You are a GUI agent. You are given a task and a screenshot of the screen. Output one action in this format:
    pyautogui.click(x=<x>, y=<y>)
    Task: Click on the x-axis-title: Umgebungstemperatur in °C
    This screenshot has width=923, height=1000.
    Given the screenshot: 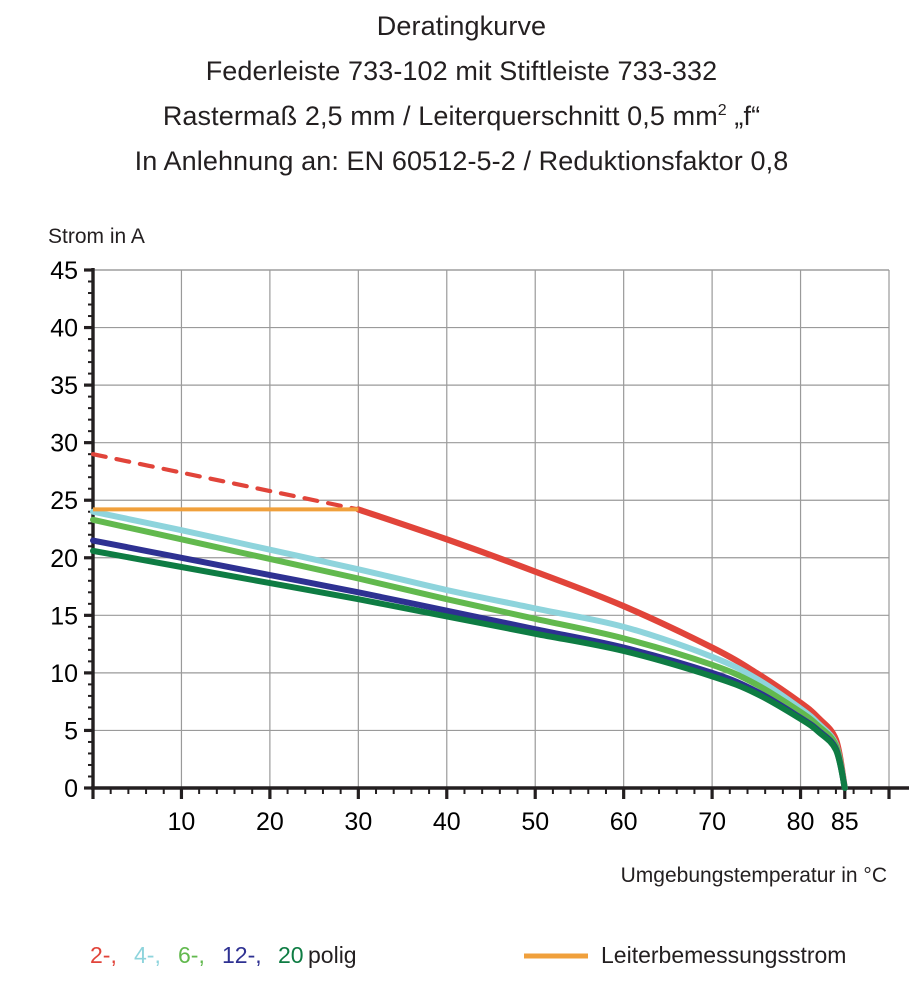 What is the action you would take?
    pyautogui.click(x=754, y=875)
    